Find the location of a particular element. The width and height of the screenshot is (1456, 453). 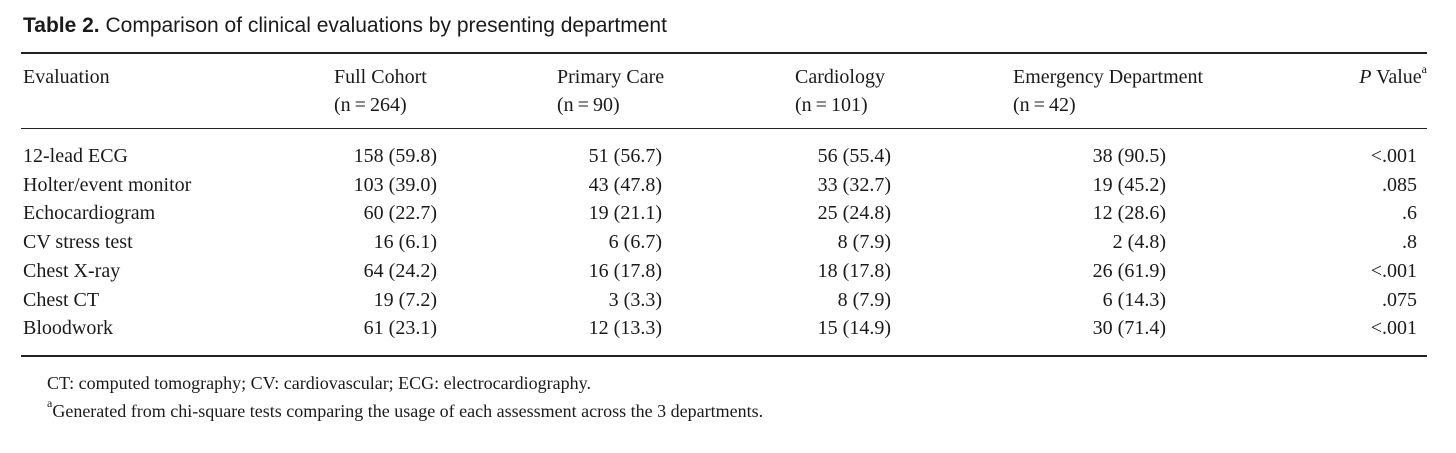

header-primary-care-name: Primary Care is located at coordinates (611, 77).